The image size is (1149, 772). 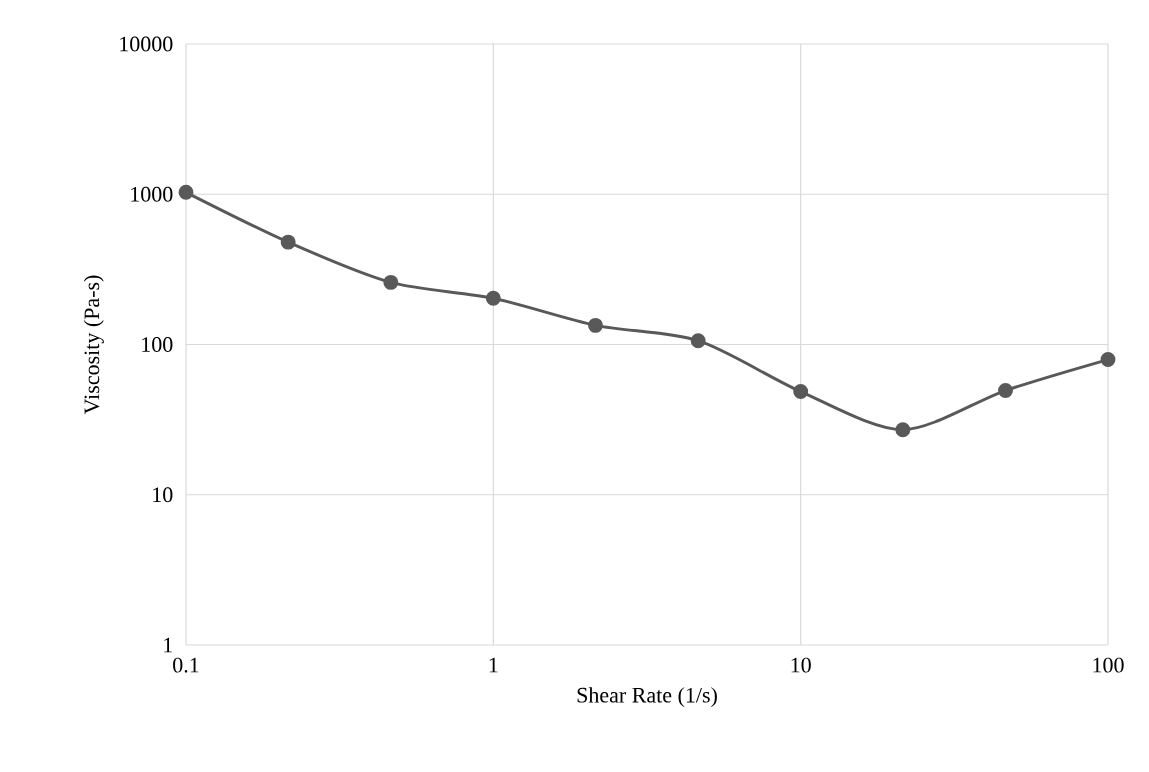 What do you see at coordinates (647, 697) in the screenshot?
I see `x-axis-title: Shear Rate (1/s)` at bounding box center [647, 697].